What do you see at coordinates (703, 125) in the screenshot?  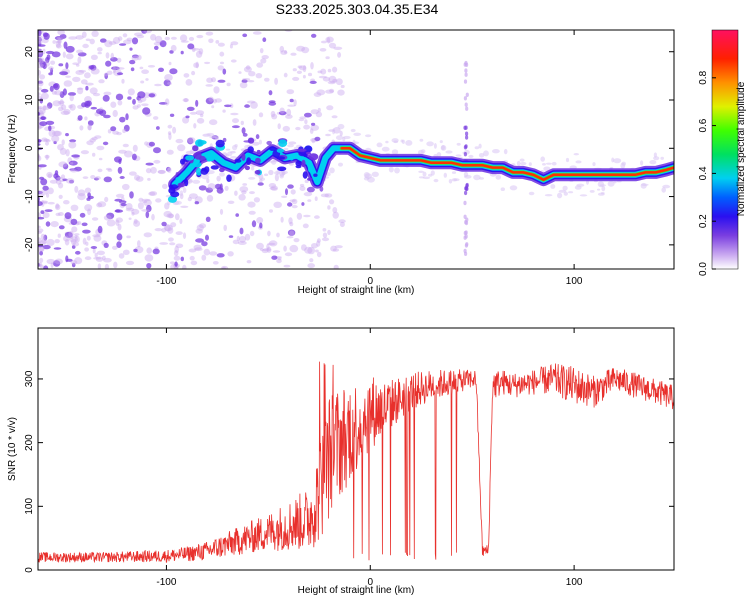 I see `colorbar-tick-label: 0.6` at bounding box center [703, 125].